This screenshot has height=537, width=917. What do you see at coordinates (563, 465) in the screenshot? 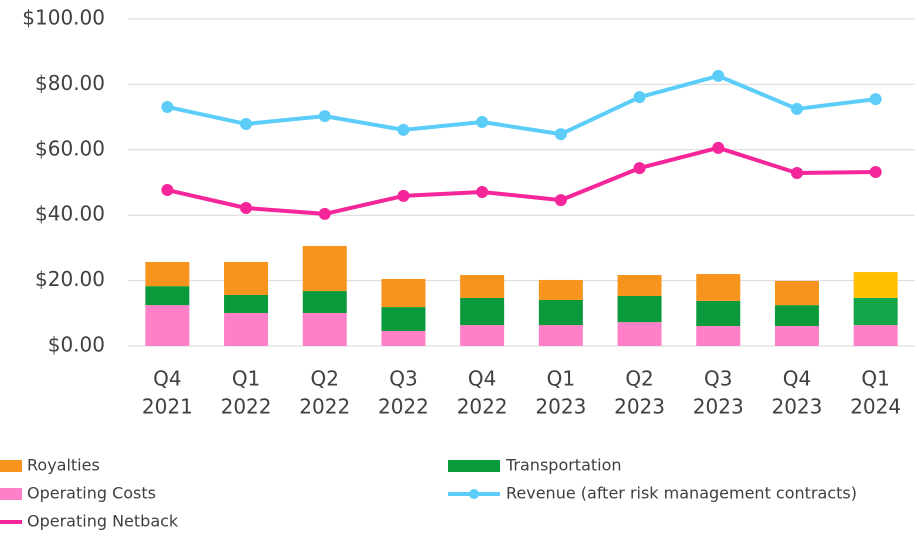
I see `legend-label: Transportation` at bounding box center [563, 465].